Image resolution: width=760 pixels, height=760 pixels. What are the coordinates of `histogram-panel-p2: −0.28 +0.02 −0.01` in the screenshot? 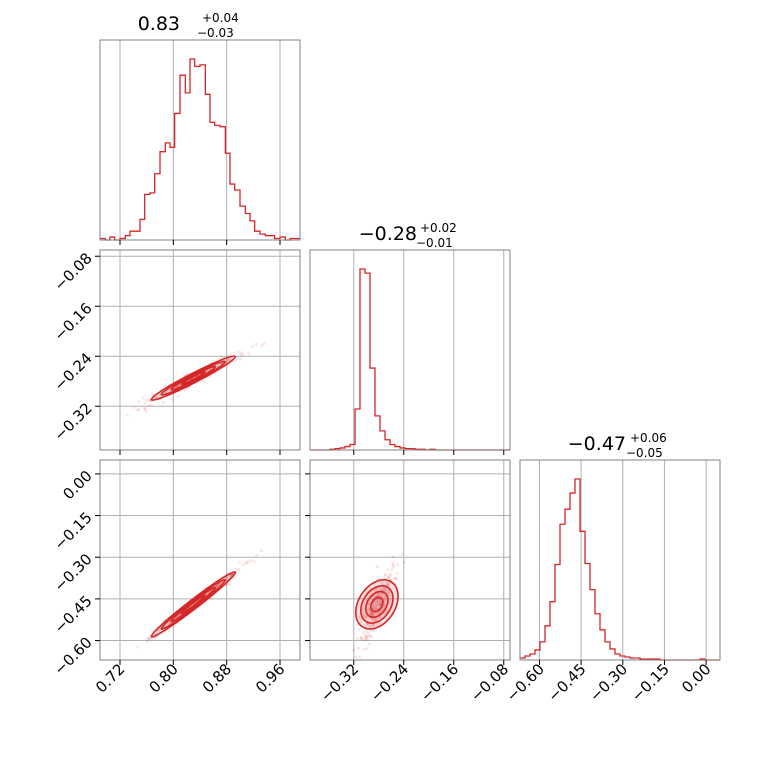 It's located at (410, 336).